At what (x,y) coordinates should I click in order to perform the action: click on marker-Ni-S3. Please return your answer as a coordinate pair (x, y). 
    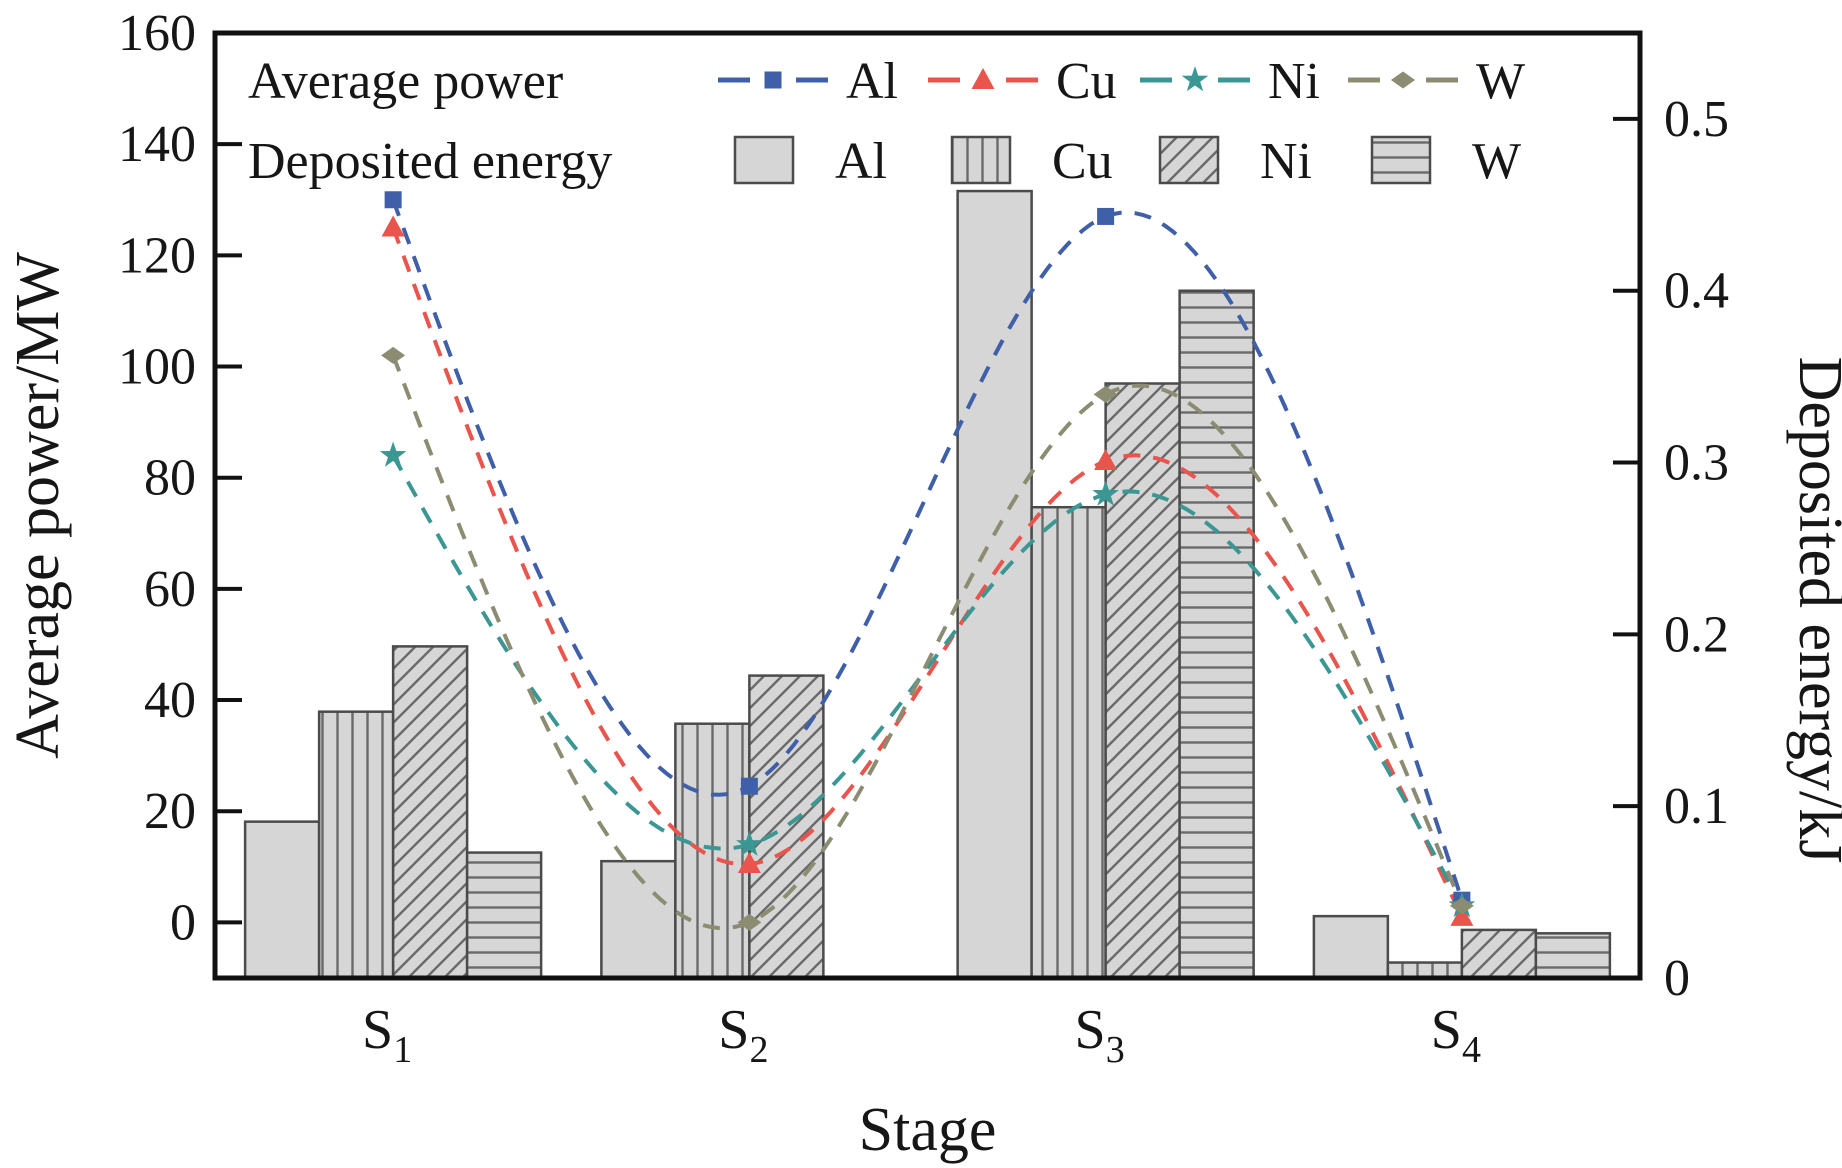
    Looking at the image, I should click on (1105, 493).